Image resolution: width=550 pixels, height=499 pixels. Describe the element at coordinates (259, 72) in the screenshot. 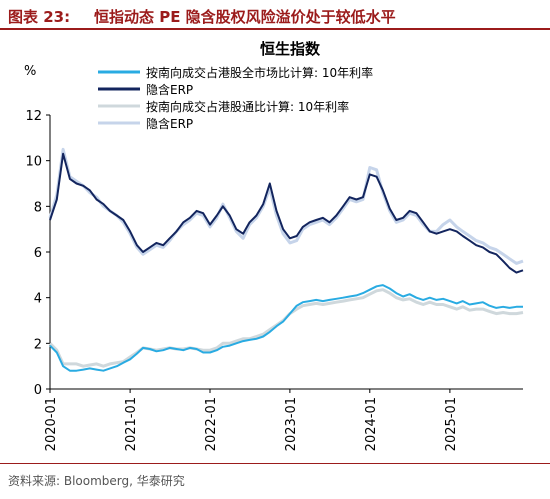

I see `legend-label: 按南向成交占港股全市场比计算: 10年利率` at that location.